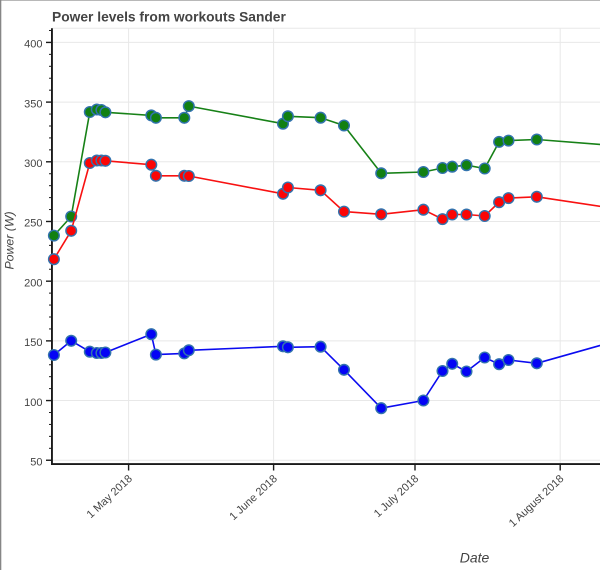 The width and height of the screenshot is (600, 575). I want to click on svg-text: 200, so click(33, 283).